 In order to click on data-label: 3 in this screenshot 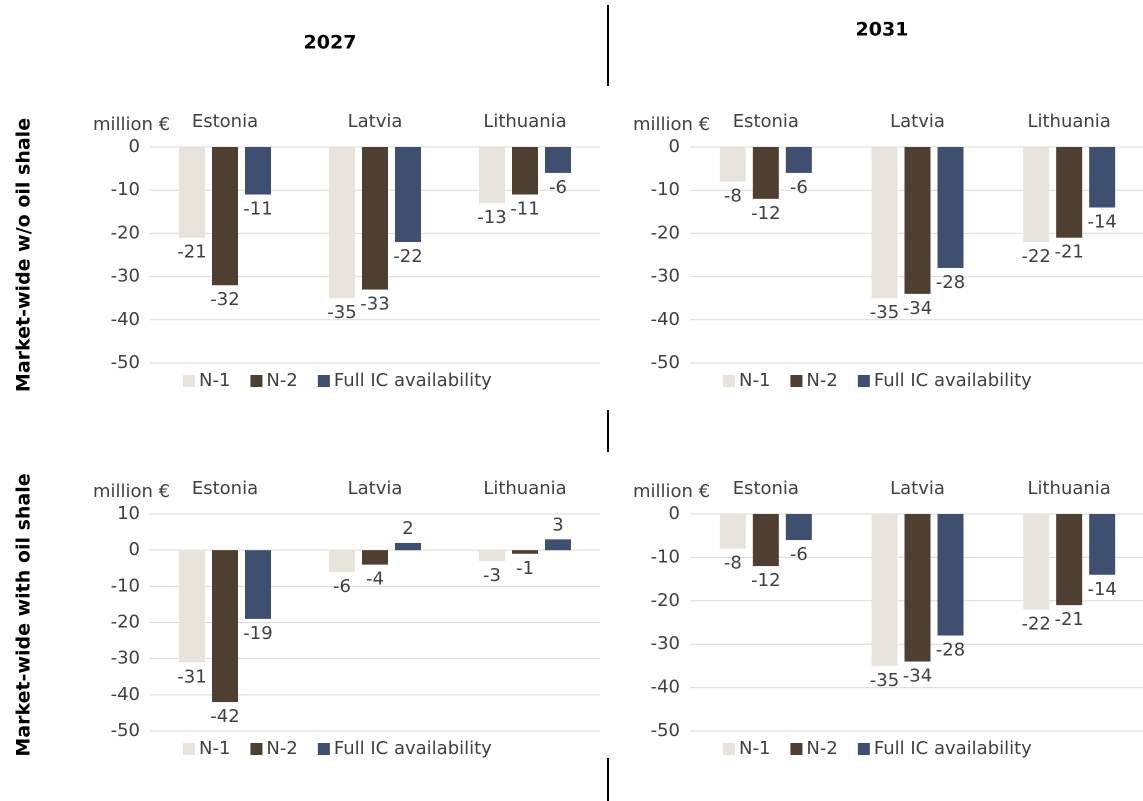, I will do `click(557, 524)`.